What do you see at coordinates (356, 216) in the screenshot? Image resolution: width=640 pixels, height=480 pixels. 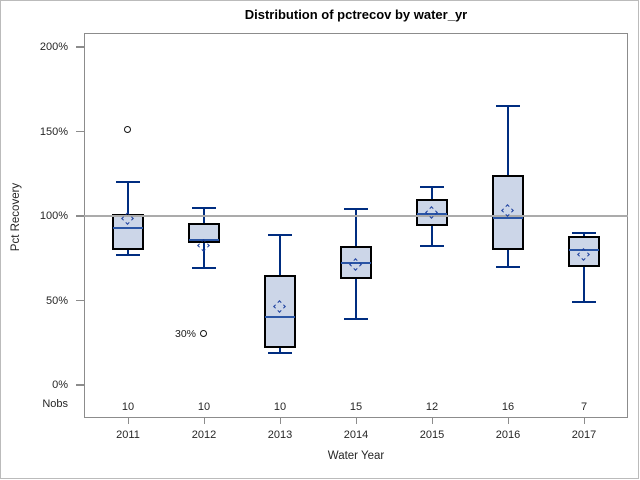 I see `reference-line-100pct` at bounding box center [356, 216].